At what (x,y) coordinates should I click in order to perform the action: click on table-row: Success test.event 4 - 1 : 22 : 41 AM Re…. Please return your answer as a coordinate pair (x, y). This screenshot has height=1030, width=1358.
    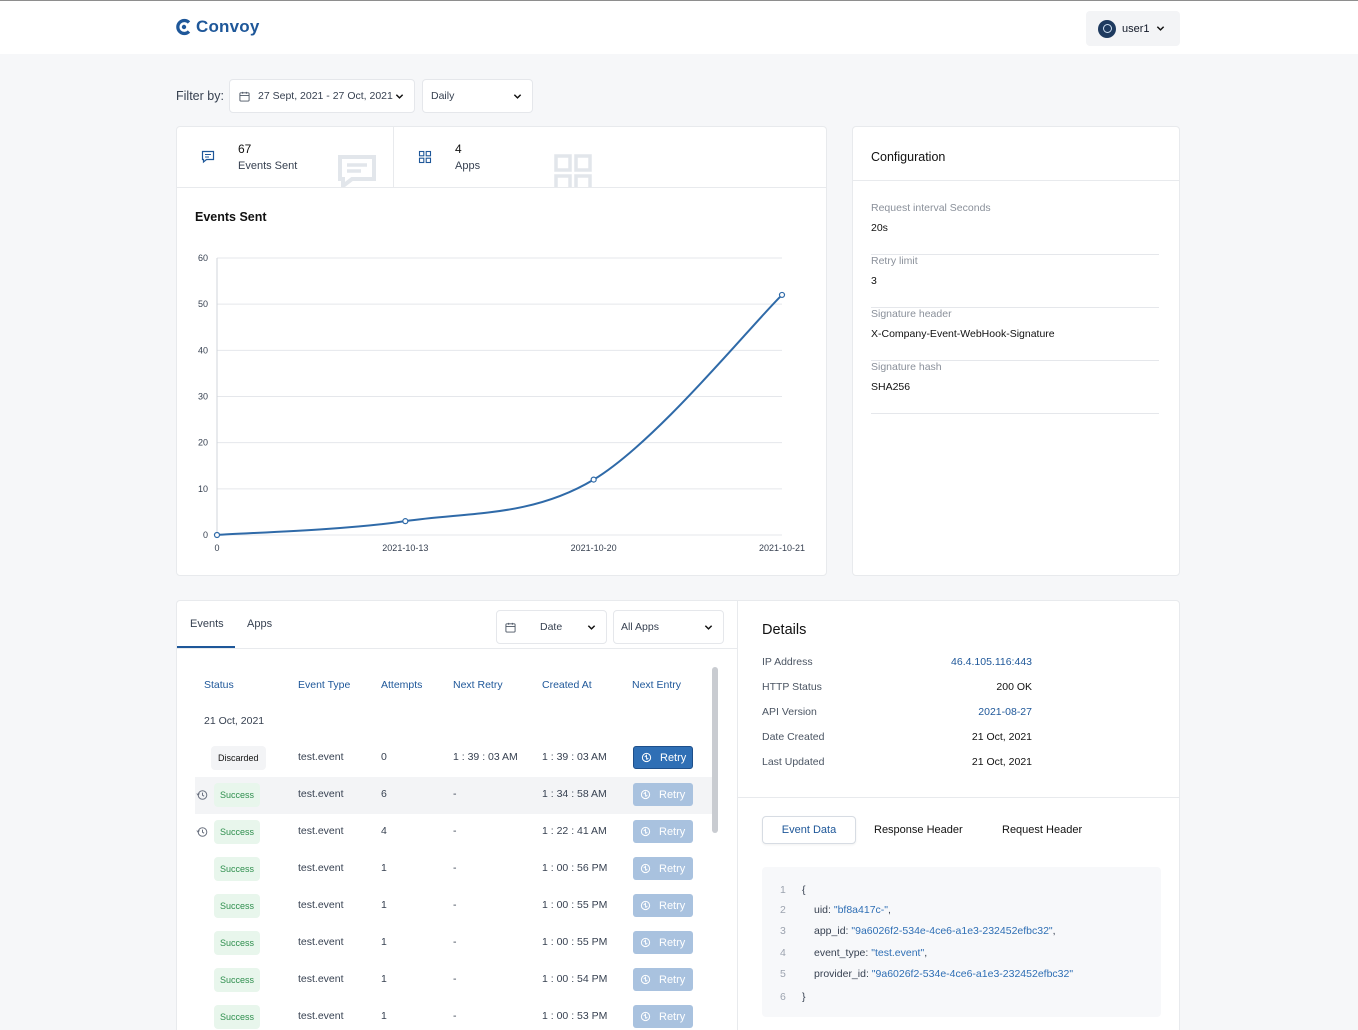
    Looking at the image, I should click on (455, 832).